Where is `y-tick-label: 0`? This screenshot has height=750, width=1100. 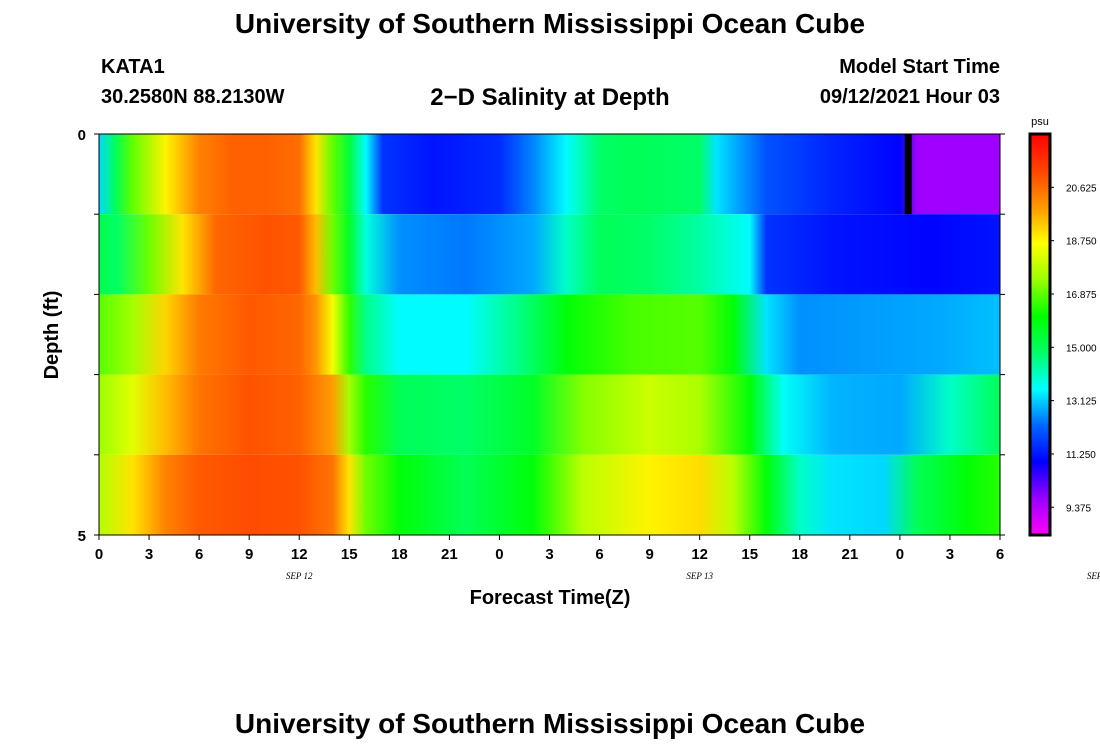 y-tick-label: 0 is located at coordinates (82, 135).